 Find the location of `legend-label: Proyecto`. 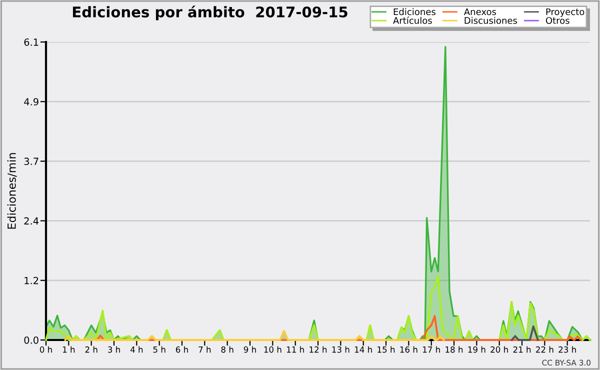

legend-label: Proyecto is located at coordinates (565, 12).